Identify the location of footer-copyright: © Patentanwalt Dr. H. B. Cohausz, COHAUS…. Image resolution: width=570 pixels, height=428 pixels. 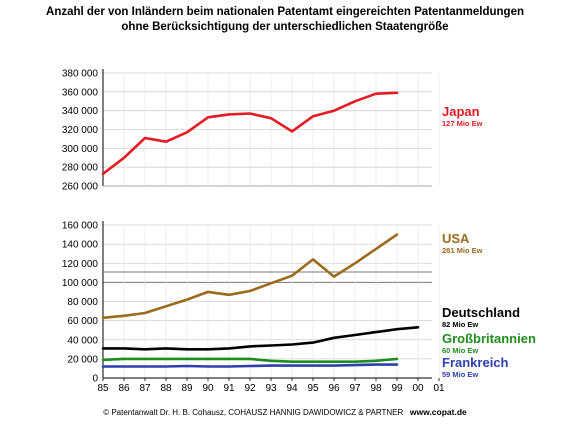
(253, 412).